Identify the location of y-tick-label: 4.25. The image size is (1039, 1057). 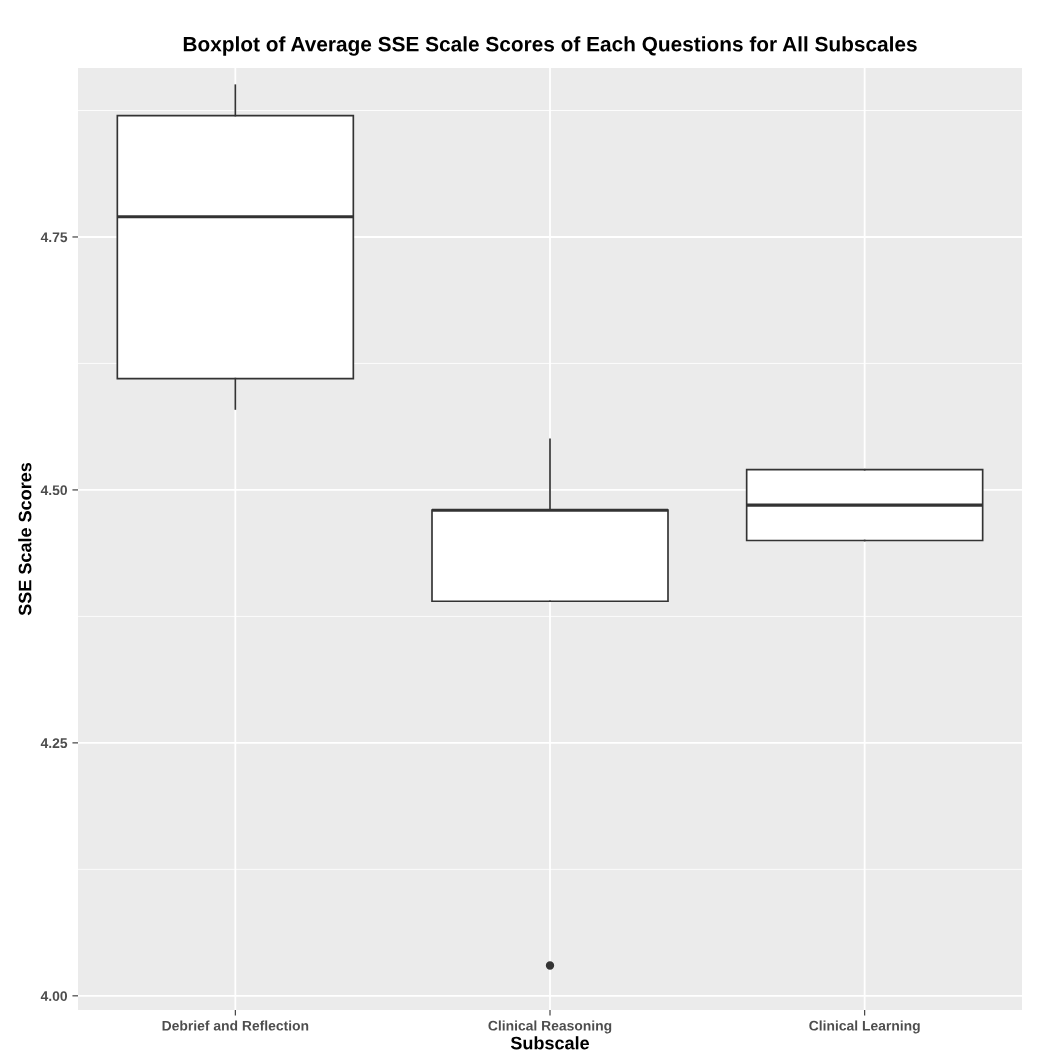
(54, 743).